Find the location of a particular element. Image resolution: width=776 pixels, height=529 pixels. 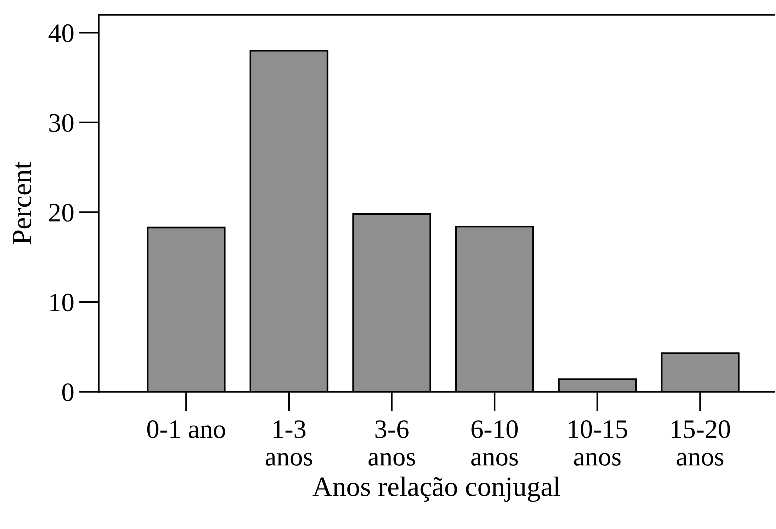

x-tick-label: 15-20 anos is located at coordinates (701, 443).